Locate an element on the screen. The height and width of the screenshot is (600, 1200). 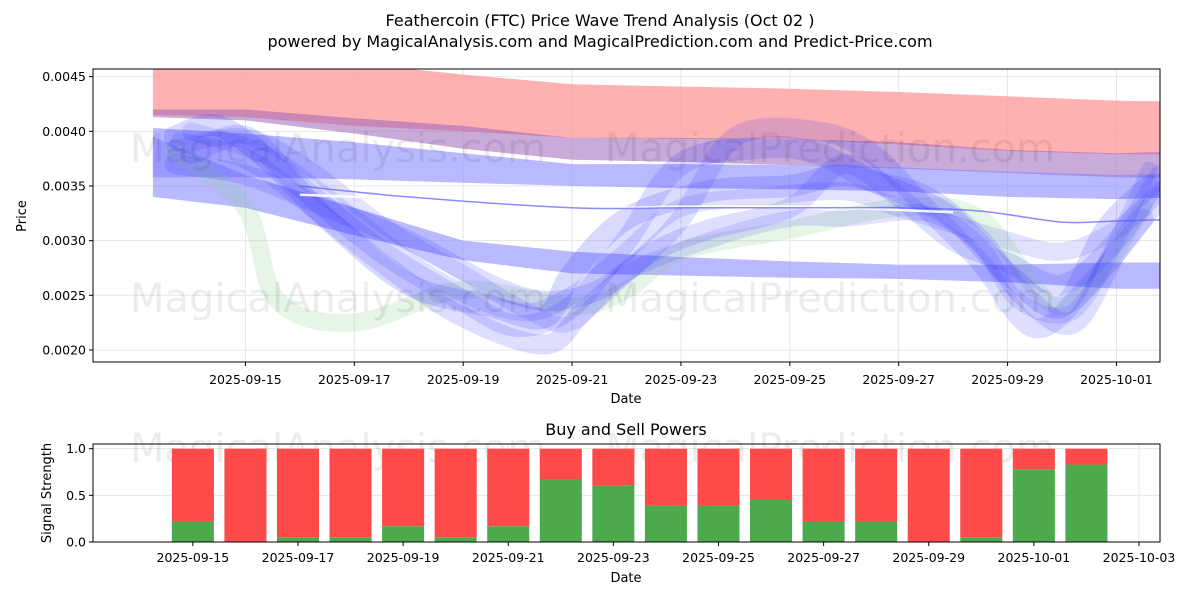
bottom-xtick-label-2025-09-17: 2025-09-17 is located at coordinates (298, 557).